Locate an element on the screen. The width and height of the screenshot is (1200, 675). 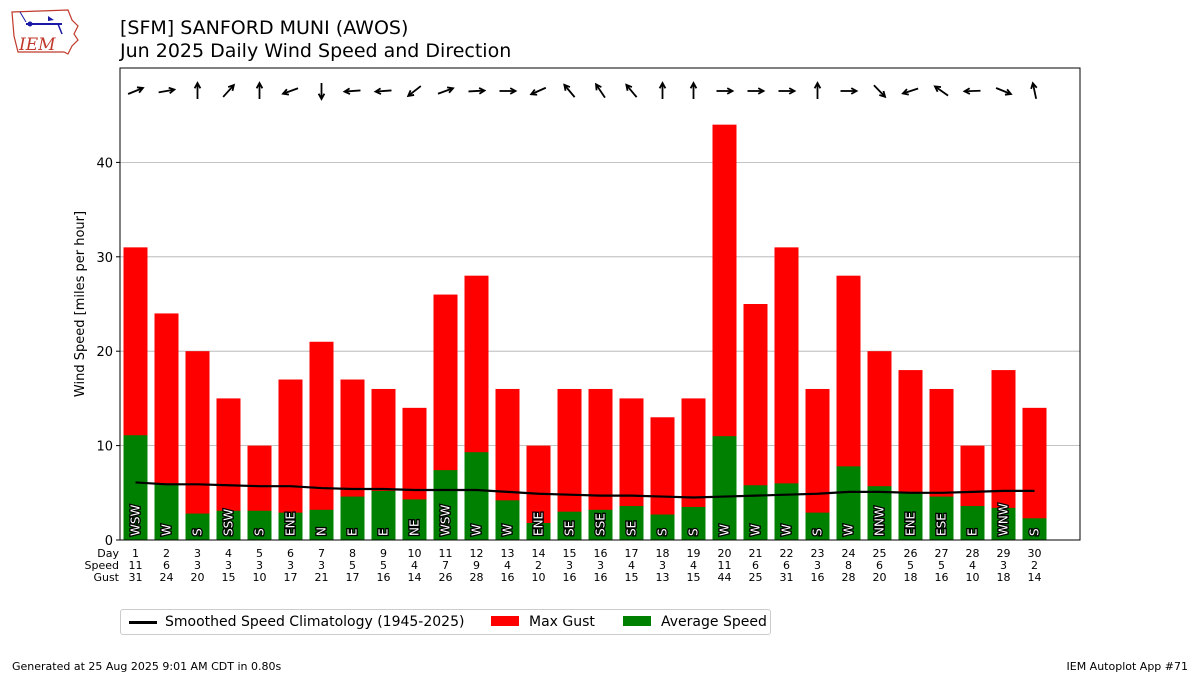
y-tick-label: 40 is located at coordinates (104, 163).